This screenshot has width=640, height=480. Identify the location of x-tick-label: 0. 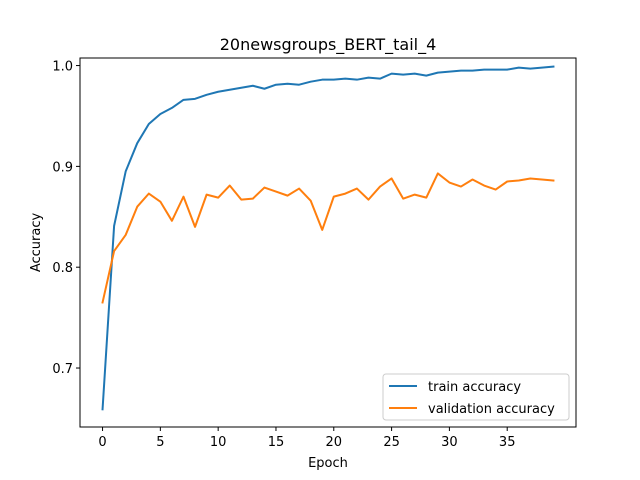
(102, 442).